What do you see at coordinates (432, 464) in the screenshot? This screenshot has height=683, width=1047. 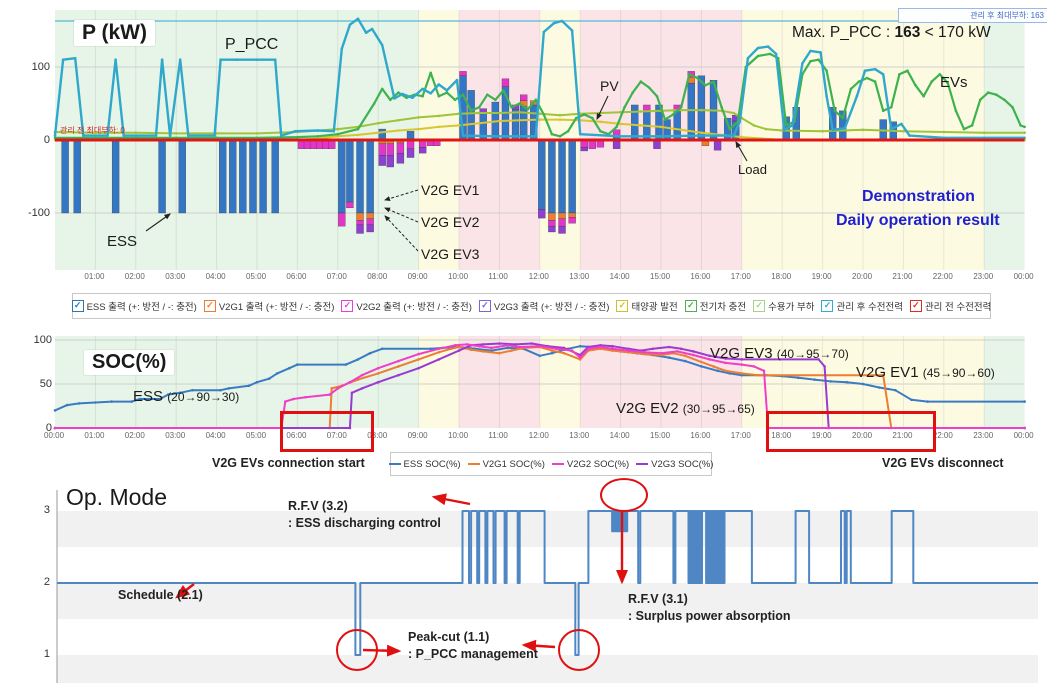 I see `legend-label: ESS SOC(%)` at bounding box center [432, 464].